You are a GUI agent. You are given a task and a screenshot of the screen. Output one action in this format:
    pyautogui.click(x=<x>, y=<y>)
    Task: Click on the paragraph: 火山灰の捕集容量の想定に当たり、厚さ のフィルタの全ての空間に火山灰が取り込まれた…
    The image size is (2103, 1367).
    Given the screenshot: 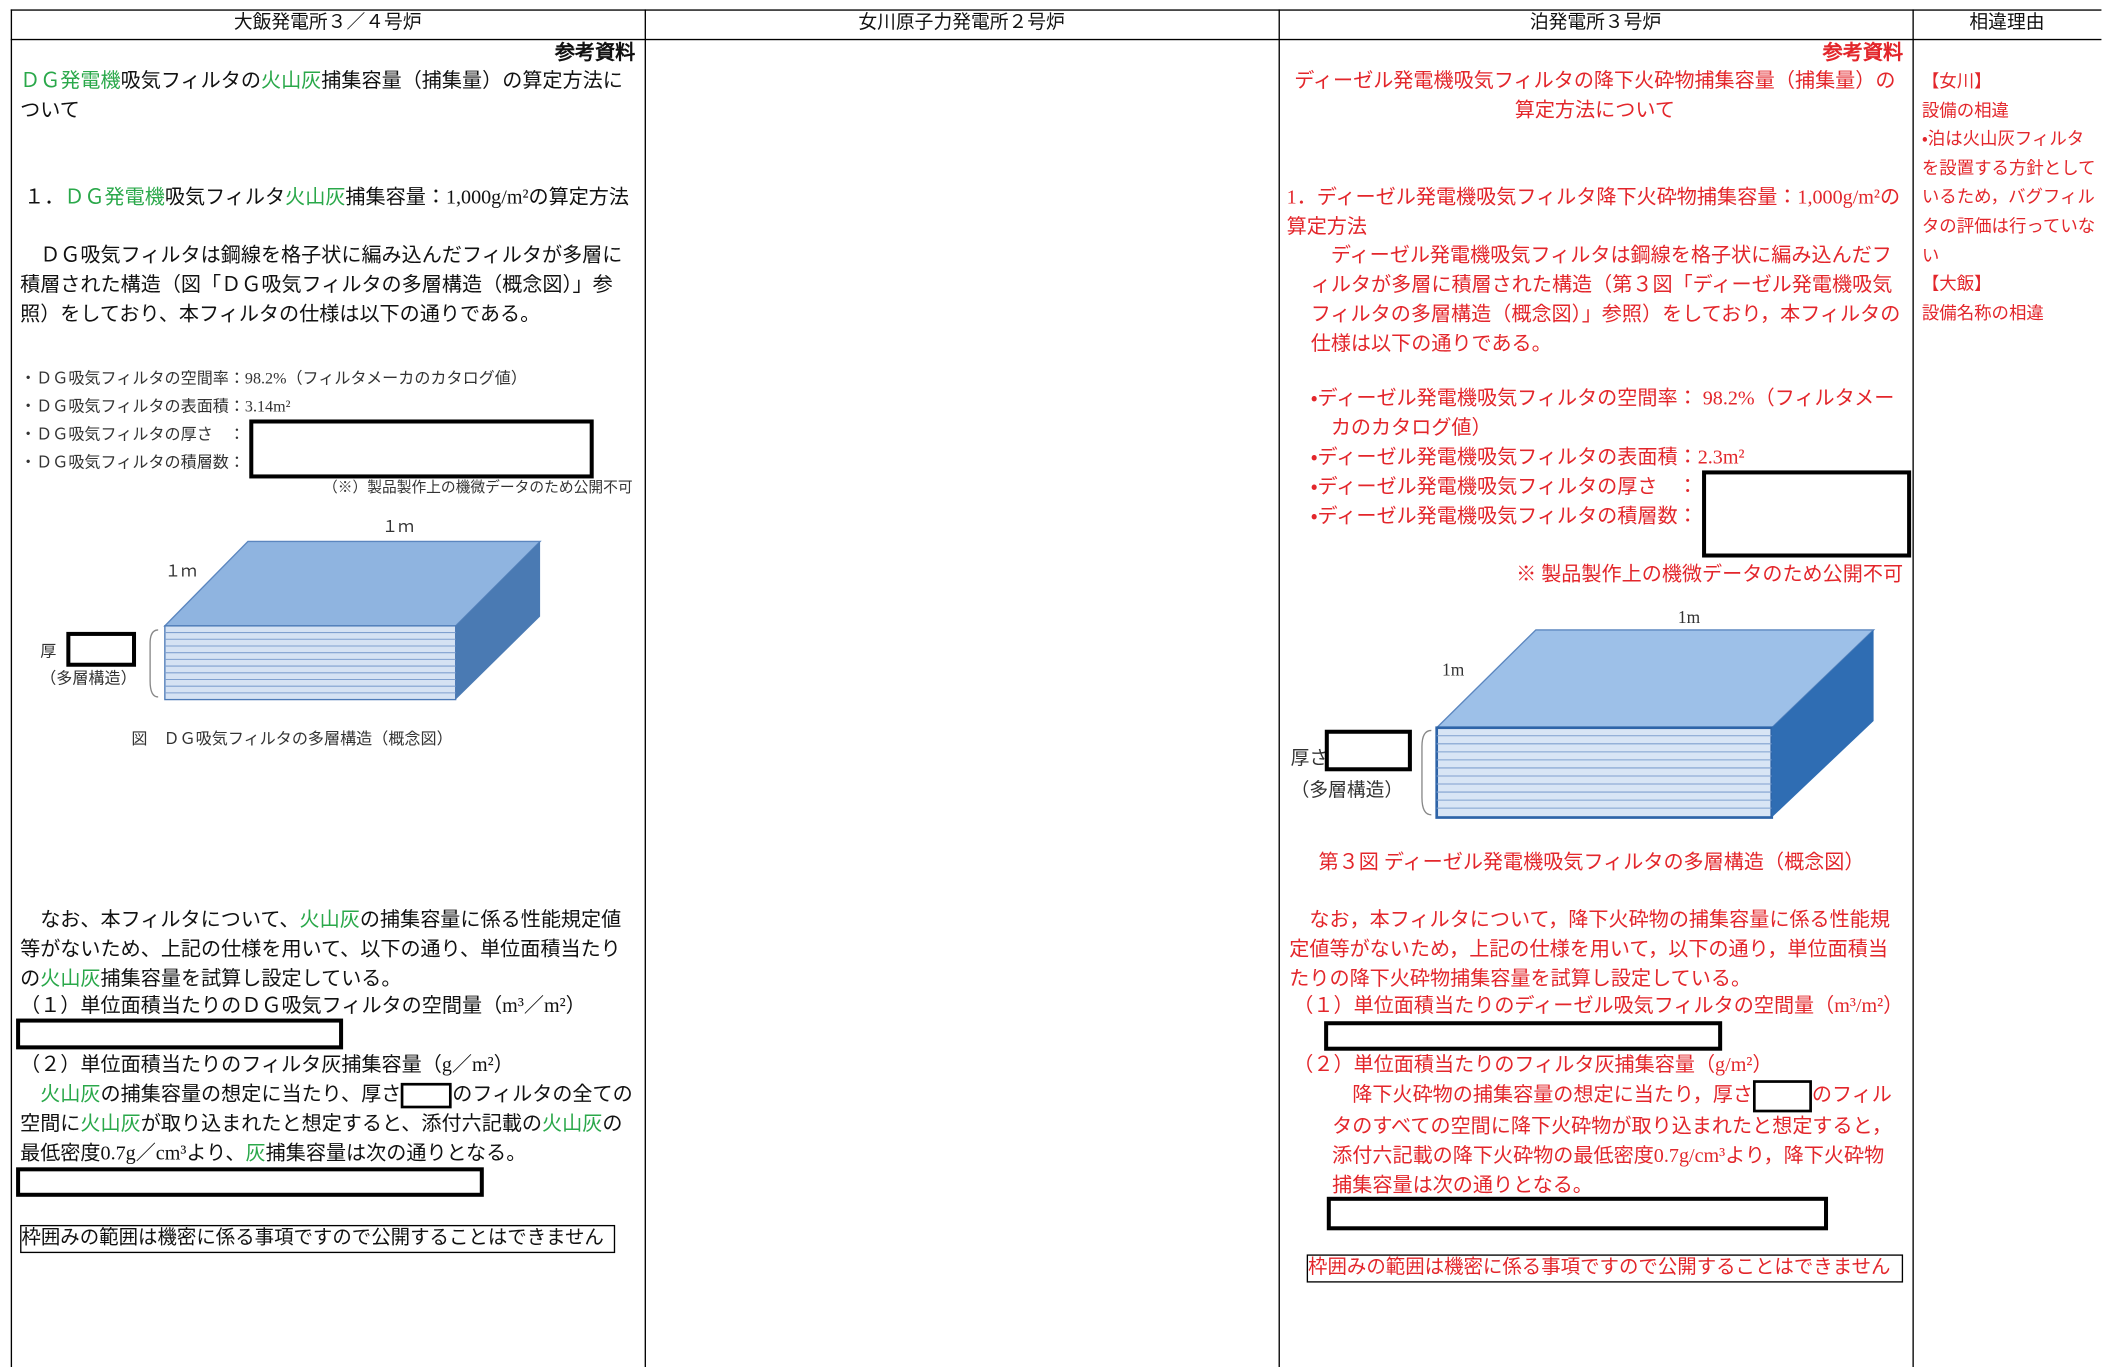 What is the action you would take?
    pyautogui.click(x=329, y=1124)
    